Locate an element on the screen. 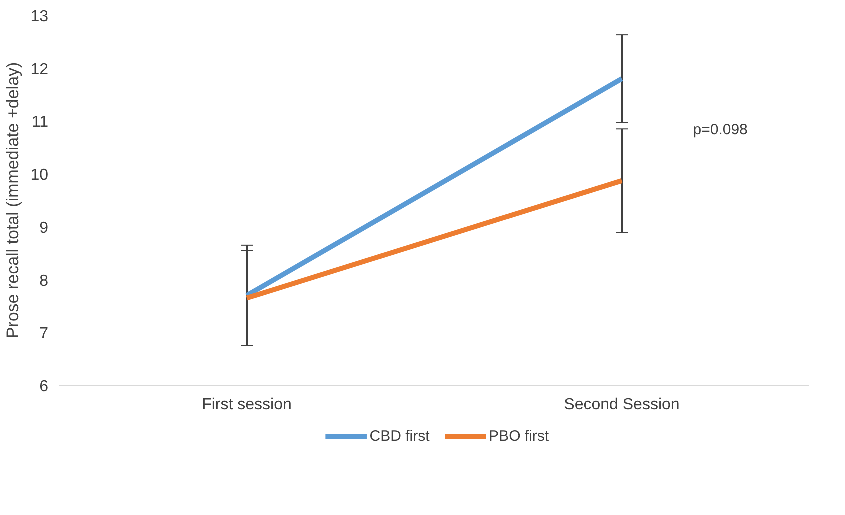  y-tick-label: 11 is located at coordinates (40, 123).